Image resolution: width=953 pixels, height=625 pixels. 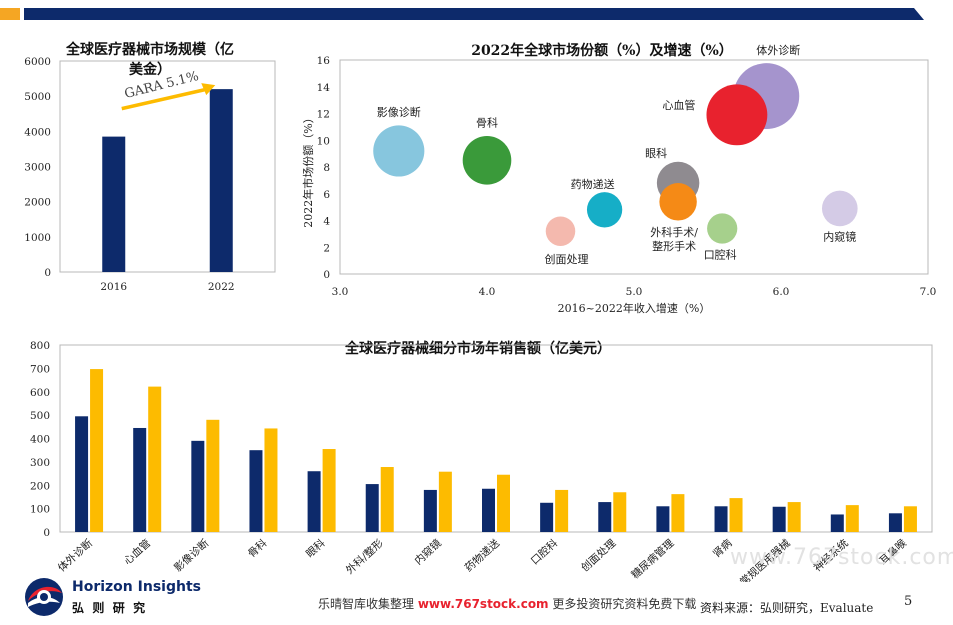 I want to click on bubble-label-口腔科: 口腔科, so click(x=720, y=255).